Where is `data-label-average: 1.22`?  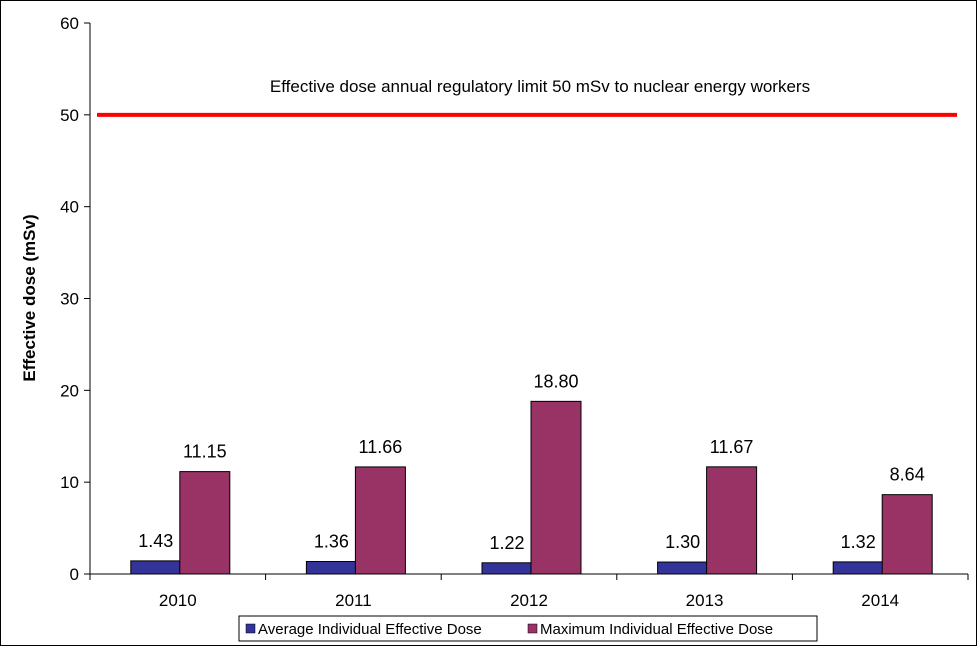 data-label-average: 1.22 is located at coordinates (506, 543).